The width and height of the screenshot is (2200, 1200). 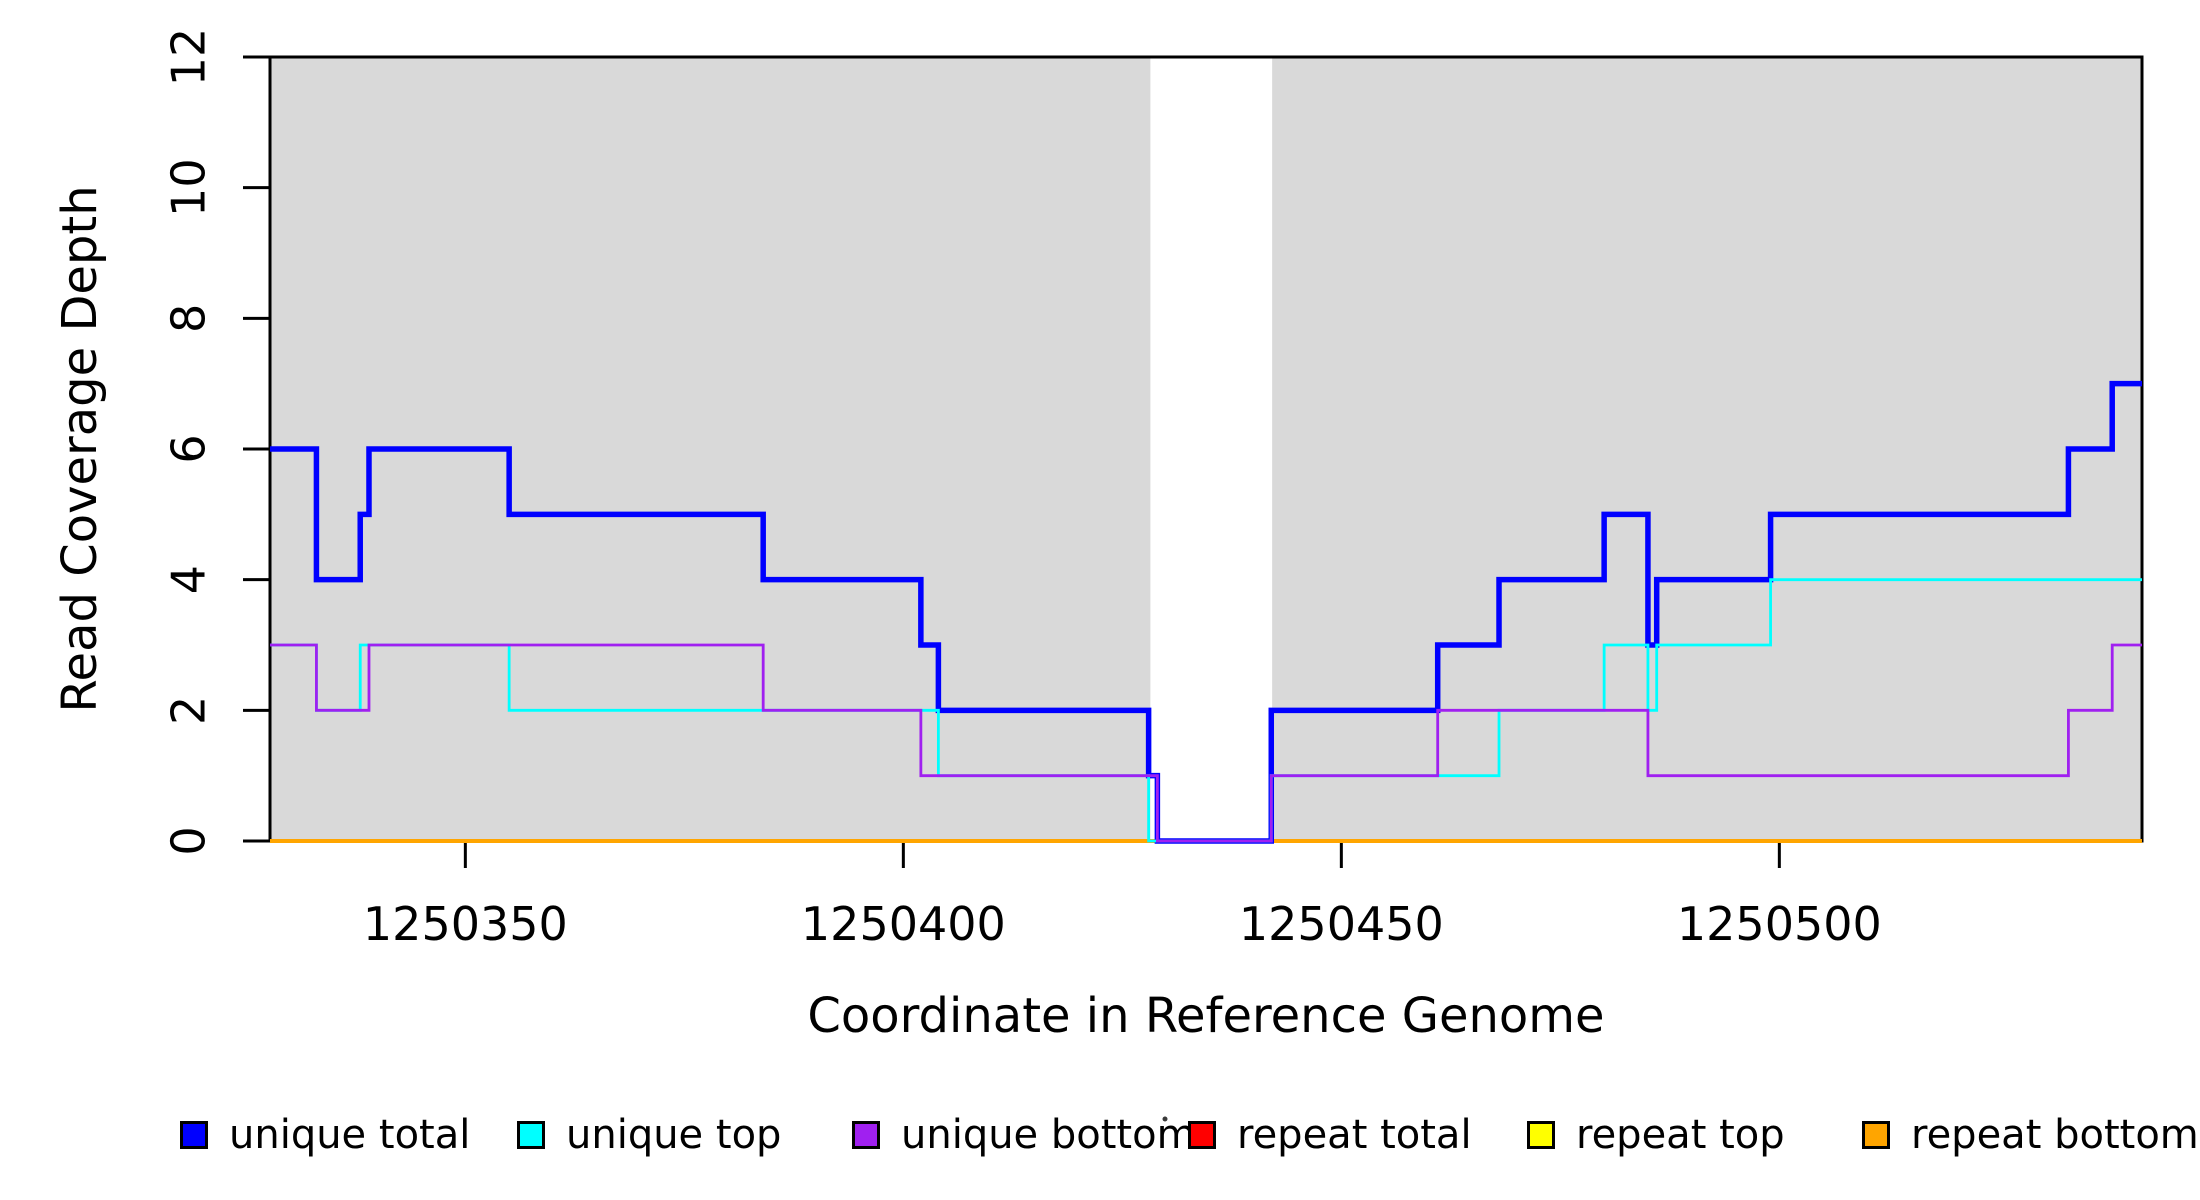 What do you see at coordinates (1341, 924) in the screenshot?
I see `x-tick-label: 1250450` at bounding box center [1341, 924].